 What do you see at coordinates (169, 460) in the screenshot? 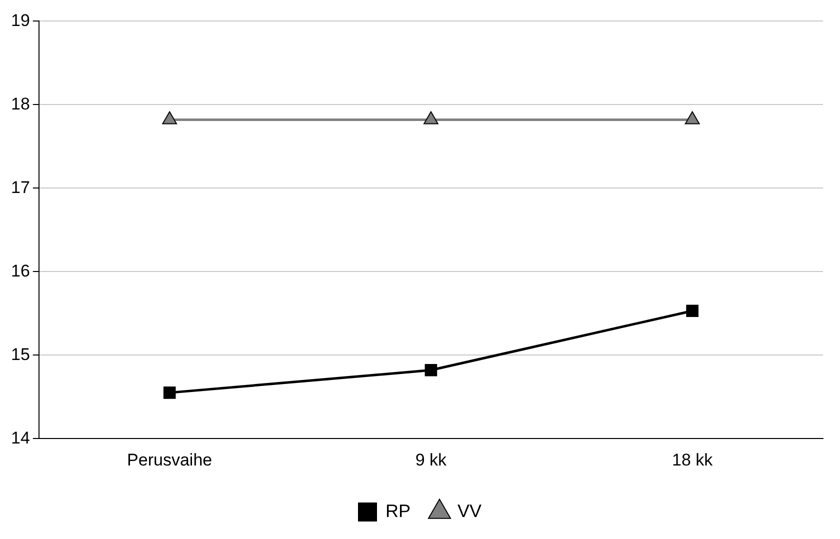
I see `x-tick-label: Perusvaihe` at bounding box center [169, 460].